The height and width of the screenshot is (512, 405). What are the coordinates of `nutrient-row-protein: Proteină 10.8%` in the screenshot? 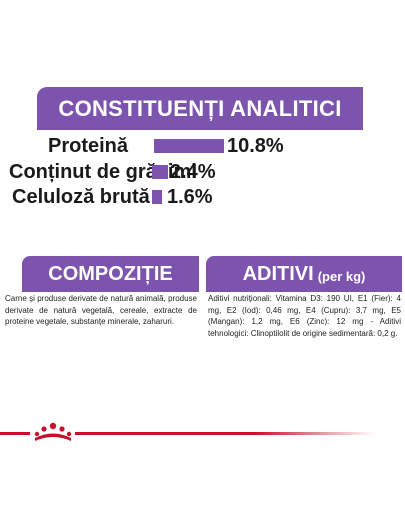 It's located at (202, 146).